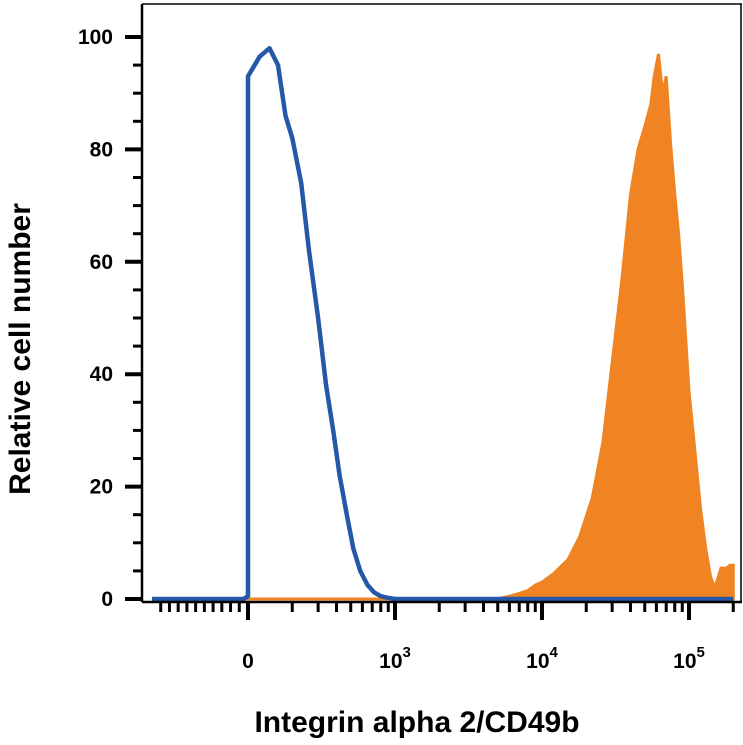 Image resolution: width=743 pixels, height=745 pixels. What do you see at coordinates (107, 599) in the screenshot?
I see `y-tick-label: 0` at bounding box center [107, 599].